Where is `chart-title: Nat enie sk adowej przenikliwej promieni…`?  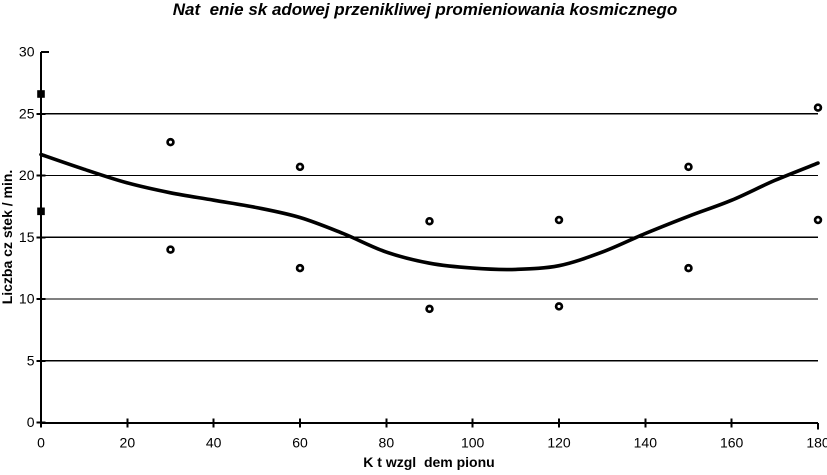
chart-title: Nat enie sk adowej przenikliwej promieni… is located at coordinates (425, 9).